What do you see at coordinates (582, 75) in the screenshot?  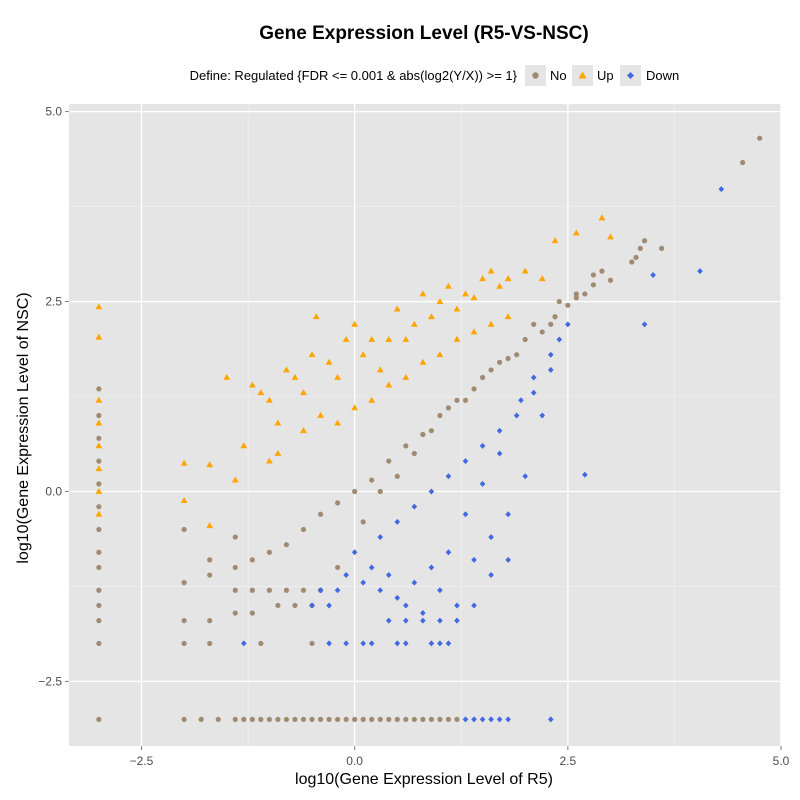 I see `legend-key-up-marker` at bounding box center [582, 75].